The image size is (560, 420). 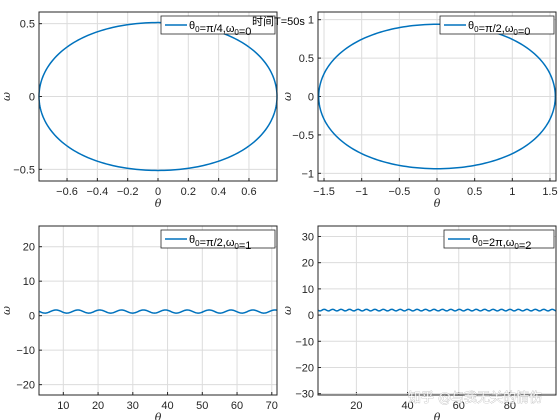 What do you see at coordinates (272, 406) in the screenshot?
I see `x-tick-label: 70` at bounding box center [272, 406].